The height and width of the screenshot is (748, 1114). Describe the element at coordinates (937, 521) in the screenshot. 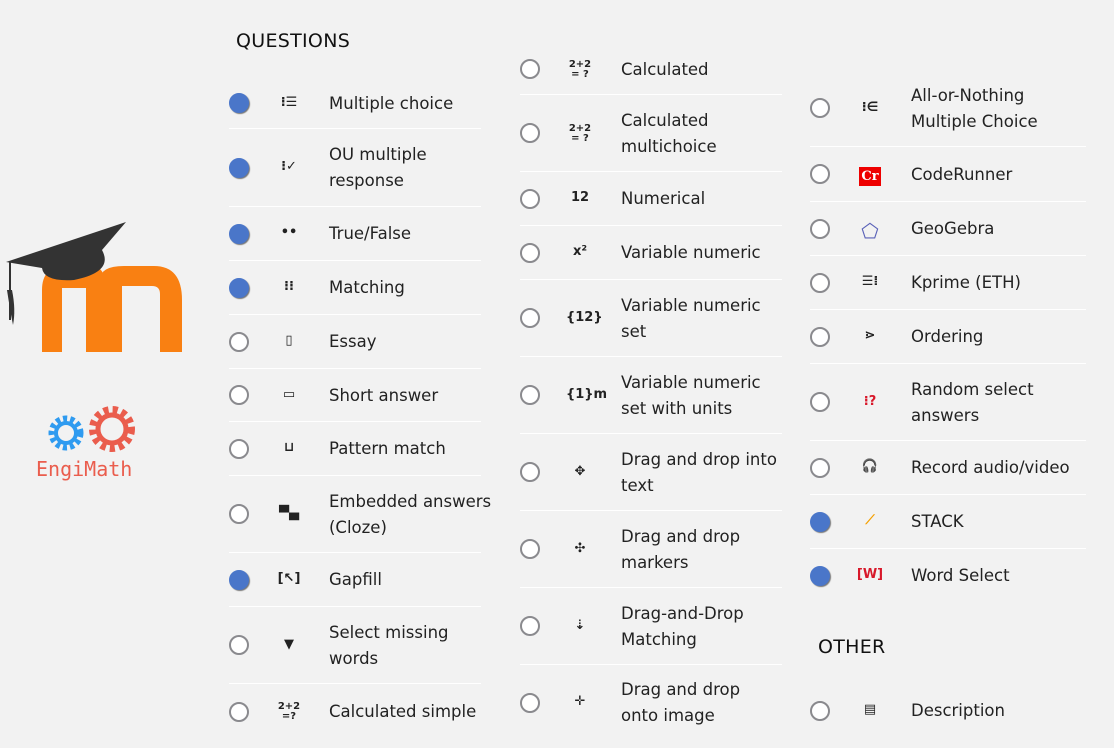

I see `option-label: STACK` at that location.